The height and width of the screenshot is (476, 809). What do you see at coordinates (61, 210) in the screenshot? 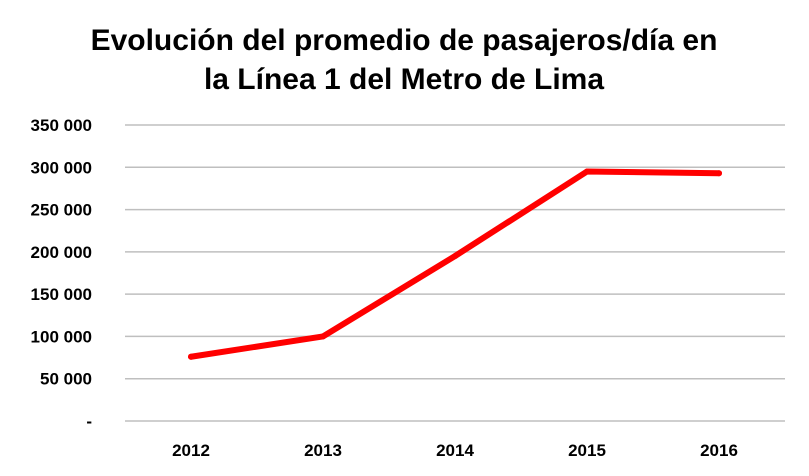
I see `y-tick-label: 250 000` at bounding box center [61, 210].